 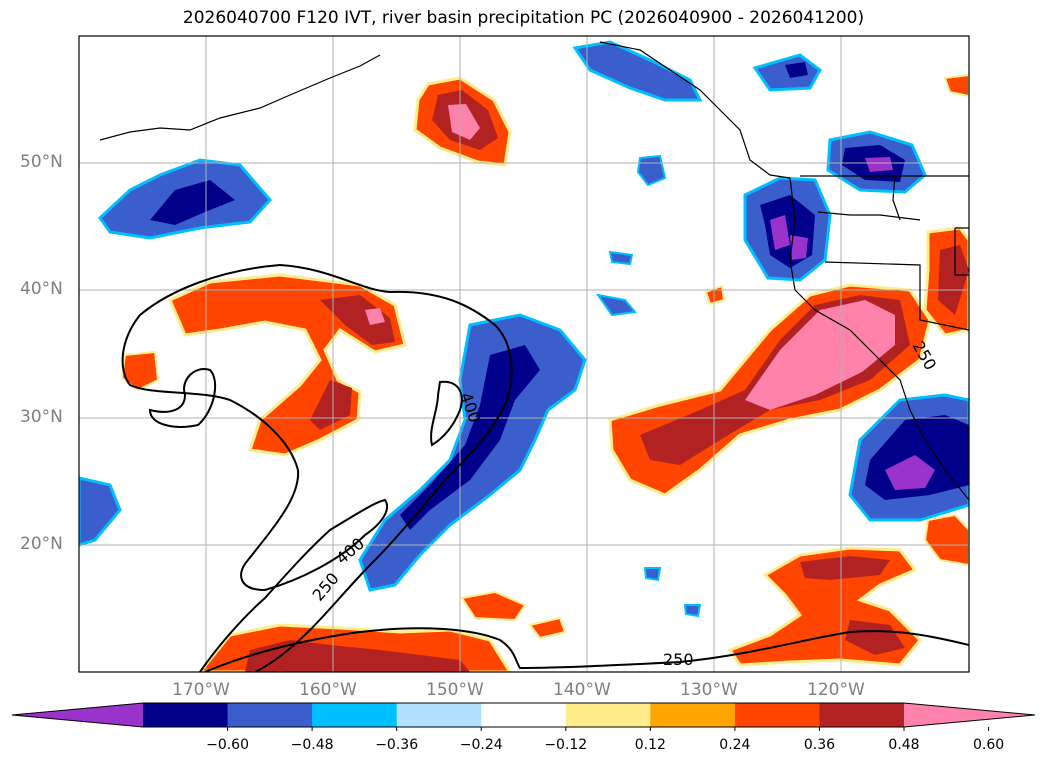 I want to click on lat-label: 50°N, so click(x=41, y=162).